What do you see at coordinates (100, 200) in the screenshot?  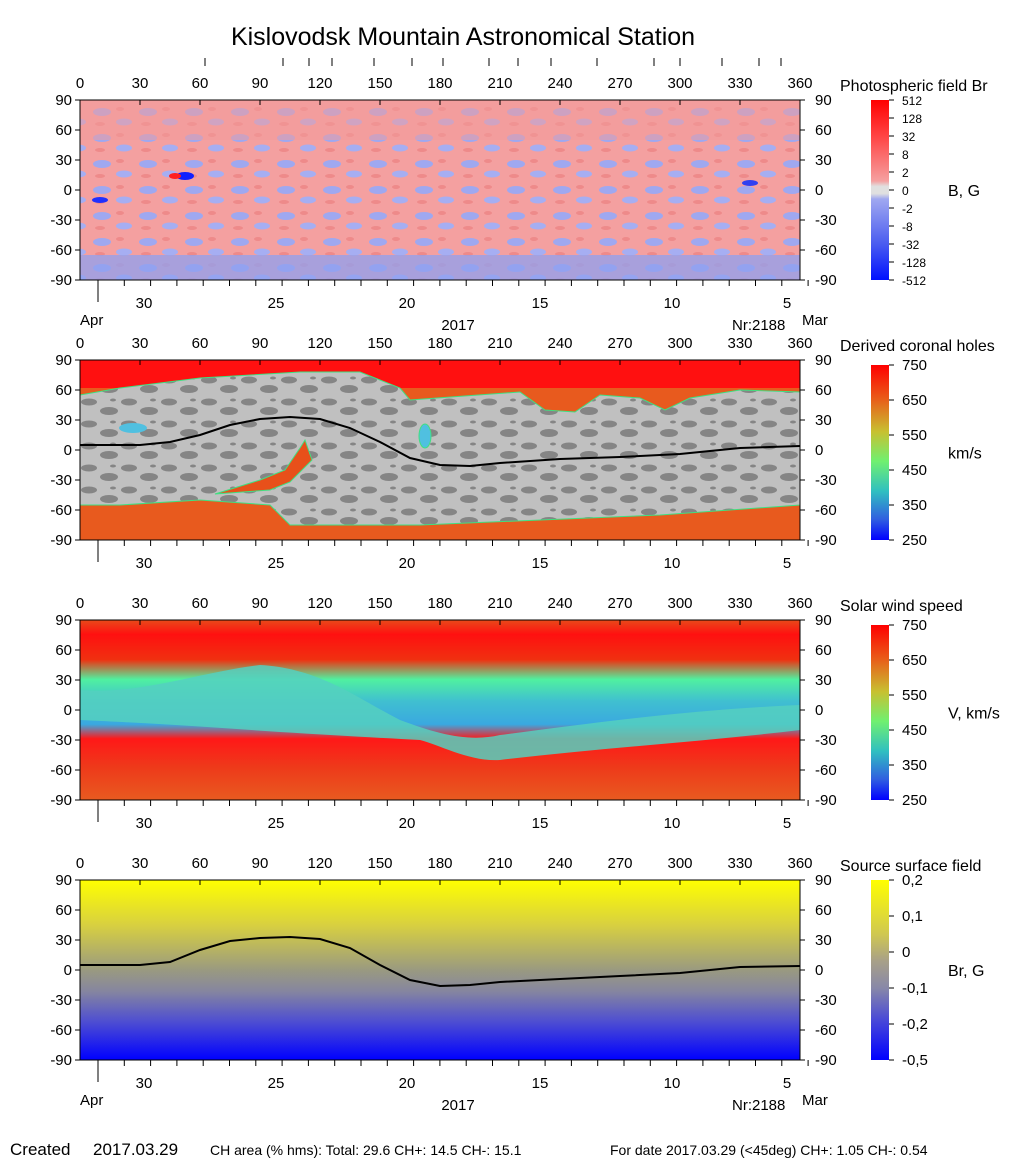 I see `br-active-region-neg` at bounding box center [100, 200].